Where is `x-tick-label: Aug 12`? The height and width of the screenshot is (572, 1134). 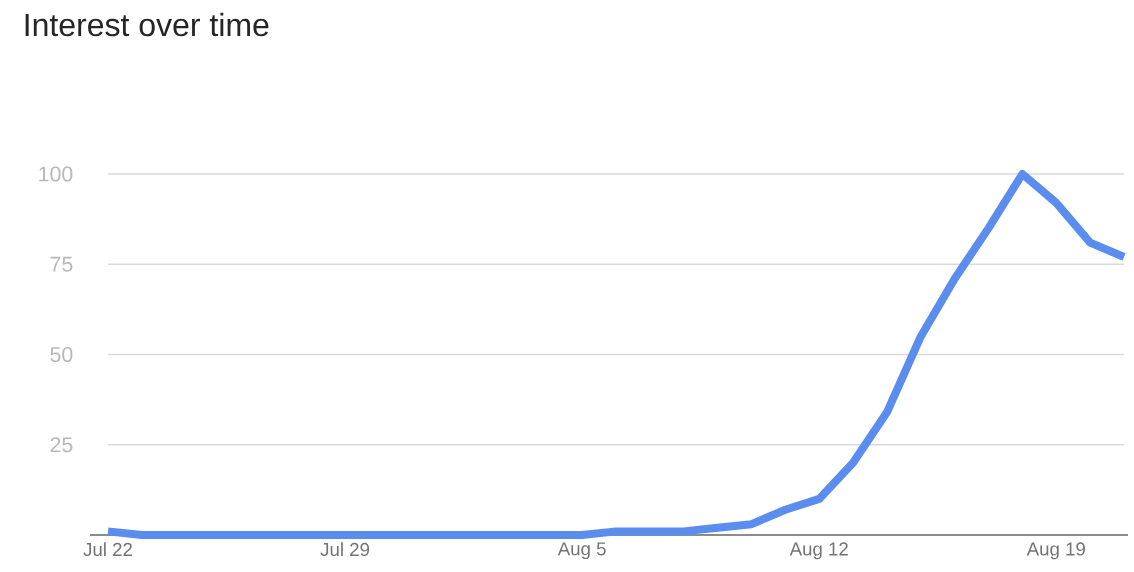
x-tick-label: Aug 12 is located at coordinates (818, 551).